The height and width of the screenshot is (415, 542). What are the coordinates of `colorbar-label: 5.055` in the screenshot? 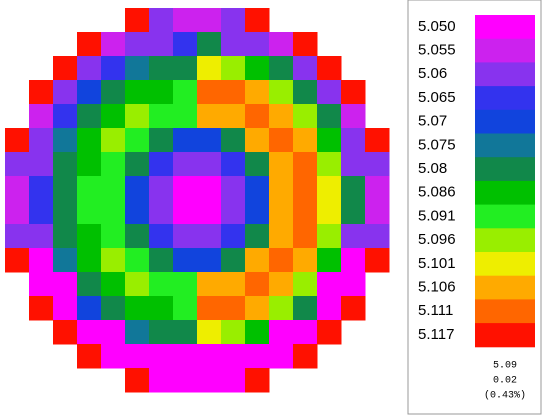 It's located at (437, 50).